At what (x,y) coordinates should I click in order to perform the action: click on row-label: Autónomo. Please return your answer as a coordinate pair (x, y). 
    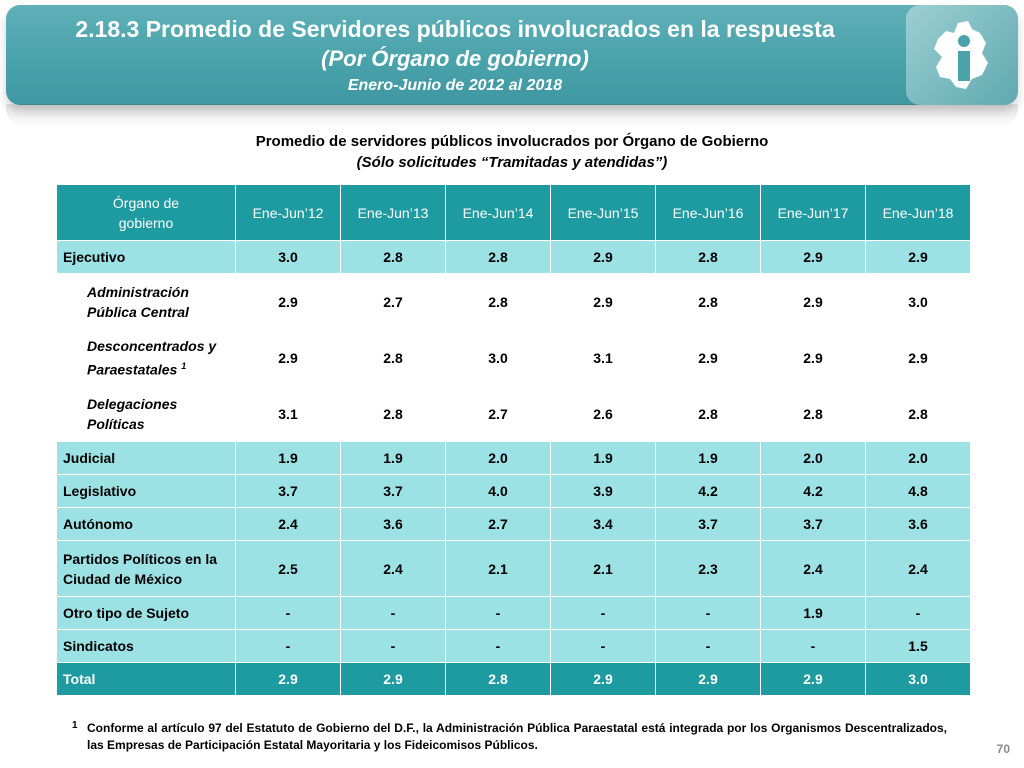
    Looking at the image, I should click on (146, 524).